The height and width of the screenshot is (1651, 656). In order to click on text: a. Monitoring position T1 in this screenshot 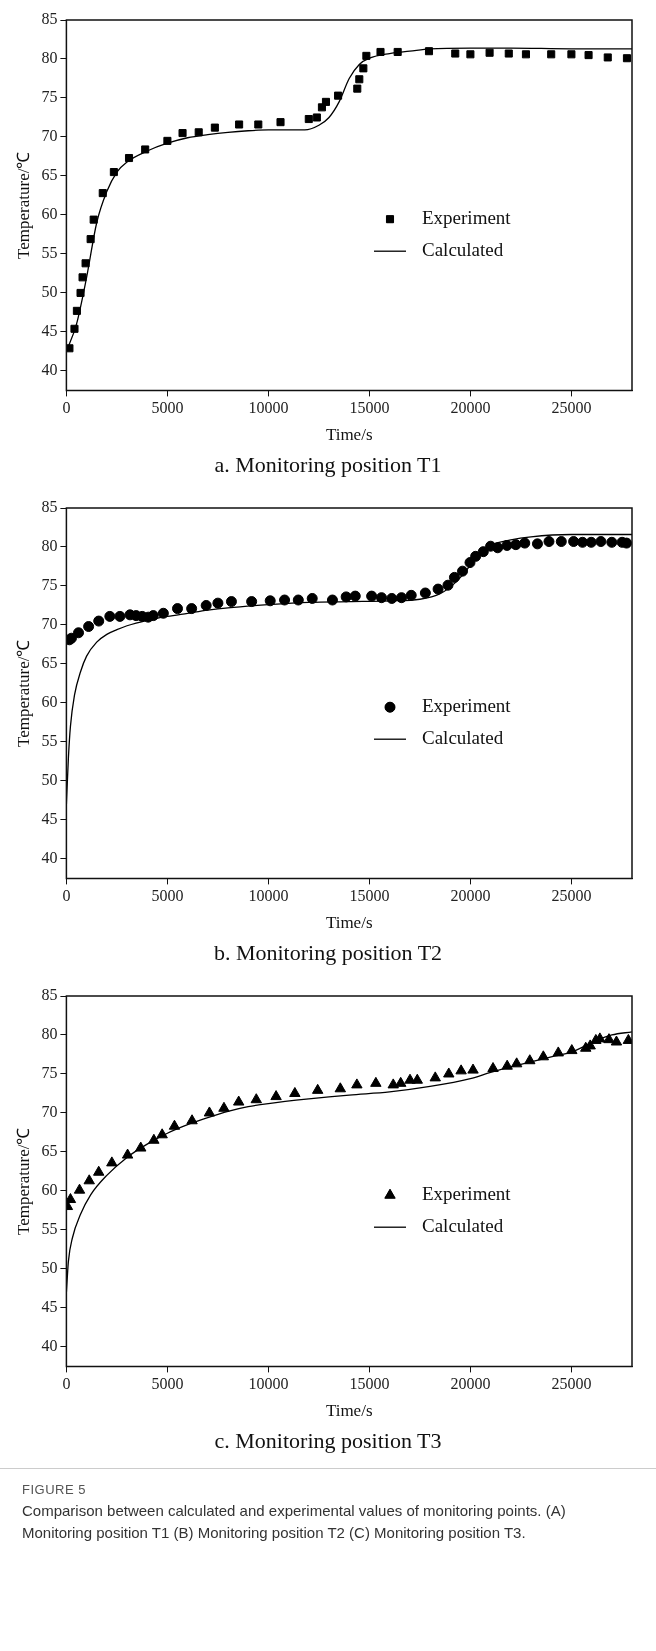, I will do `click(328, 465)`.